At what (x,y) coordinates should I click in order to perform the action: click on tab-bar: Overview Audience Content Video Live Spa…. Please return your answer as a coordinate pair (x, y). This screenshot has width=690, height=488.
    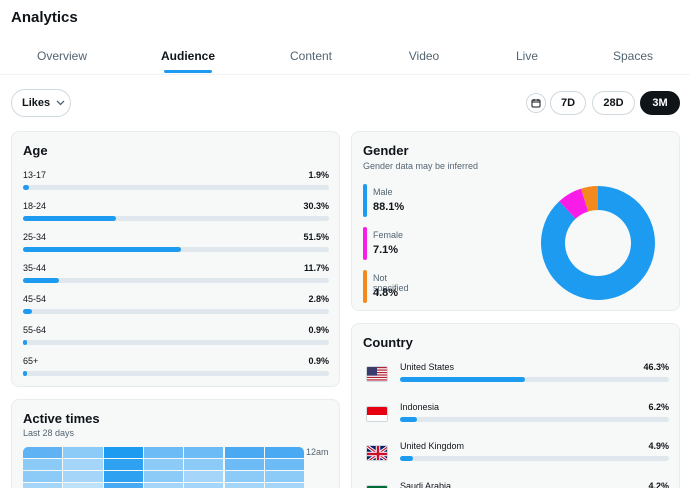
    Looking at the image, I should click on (345, 59).